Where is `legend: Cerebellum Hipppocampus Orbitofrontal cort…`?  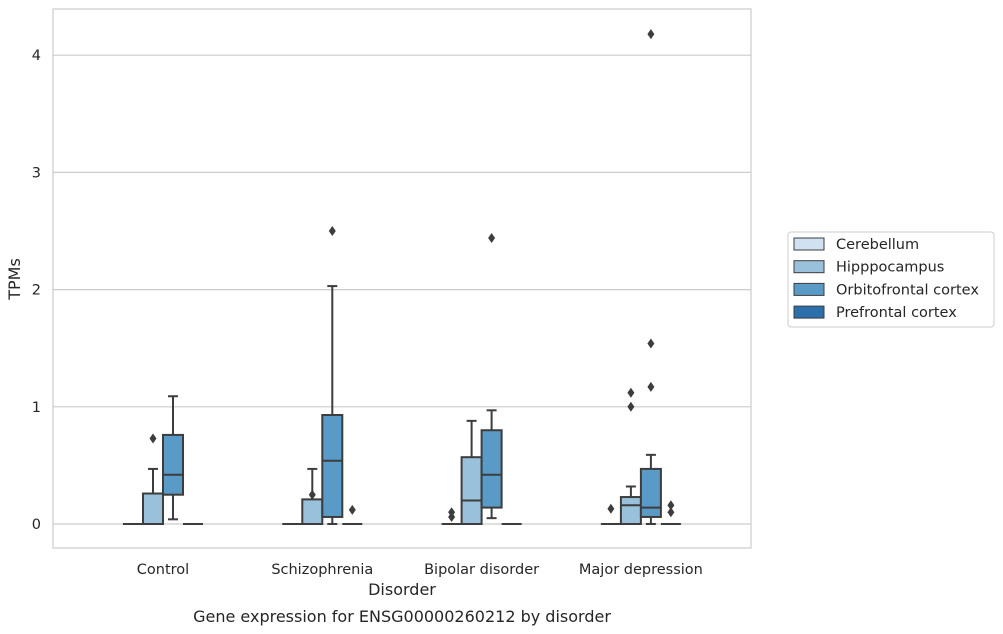 legend: Cerebellum Hipppocampus Orbitofrontal cort… is located at coordinates (891, 279).